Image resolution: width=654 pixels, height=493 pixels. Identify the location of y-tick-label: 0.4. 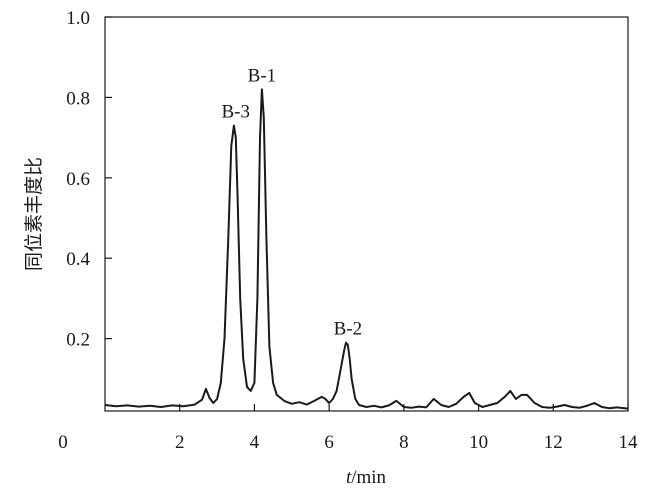
(78, 259).